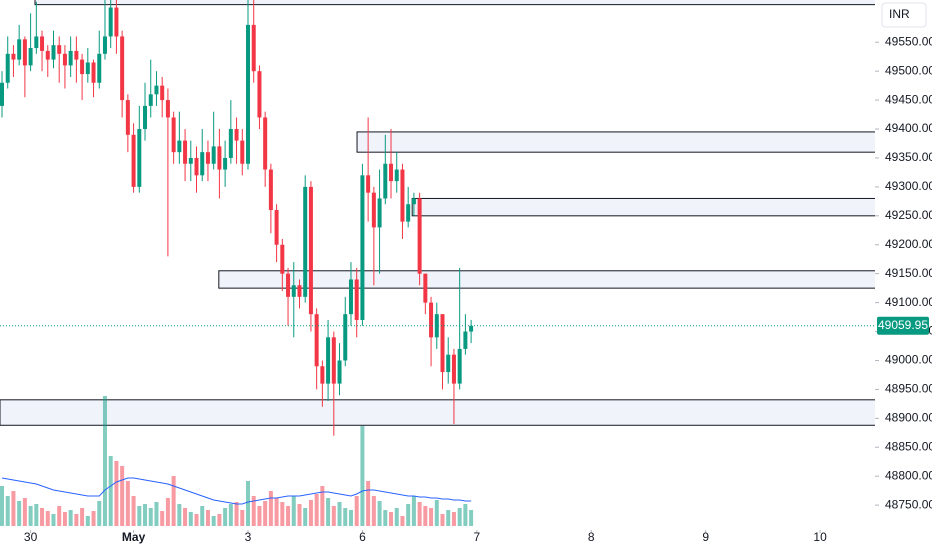 The image size is (932, 550). What do you see at coordinates (591, 537) in the screenshot?
I see `x-tick-label: 8` at bounding box center [591, 537].